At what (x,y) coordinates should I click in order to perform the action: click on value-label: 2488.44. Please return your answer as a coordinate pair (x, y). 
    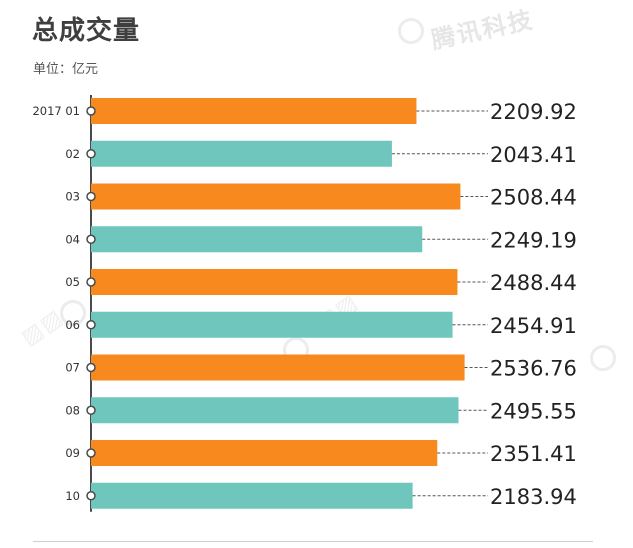
    Looking at the image, I should click on (533, 283).